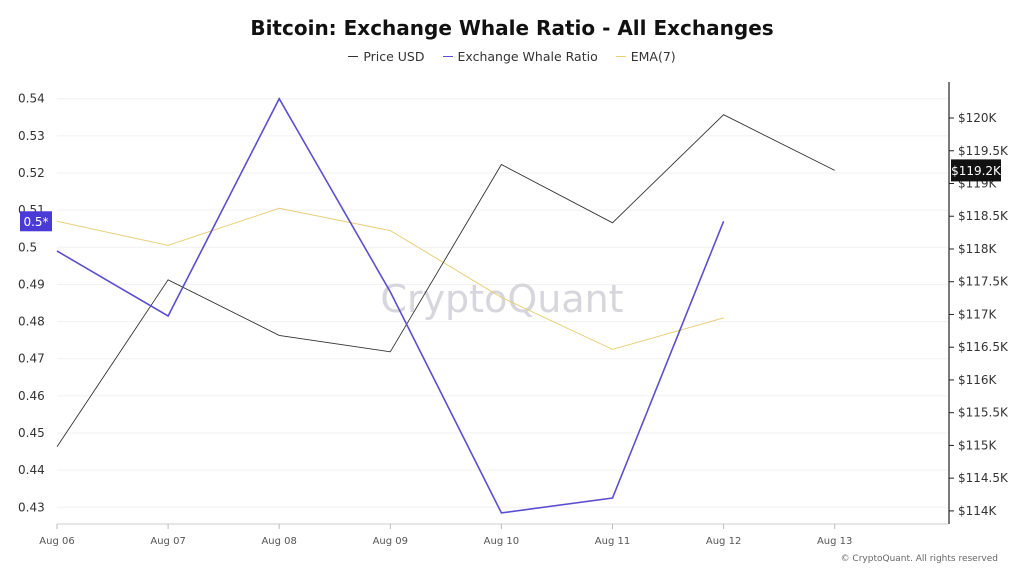 The width and height of the screenshot is (1024, 576). What do you see at coordinates (31, 507) in the screenshot?
I see `left-tick-label: 0.43` at bounding box center [31, 507].